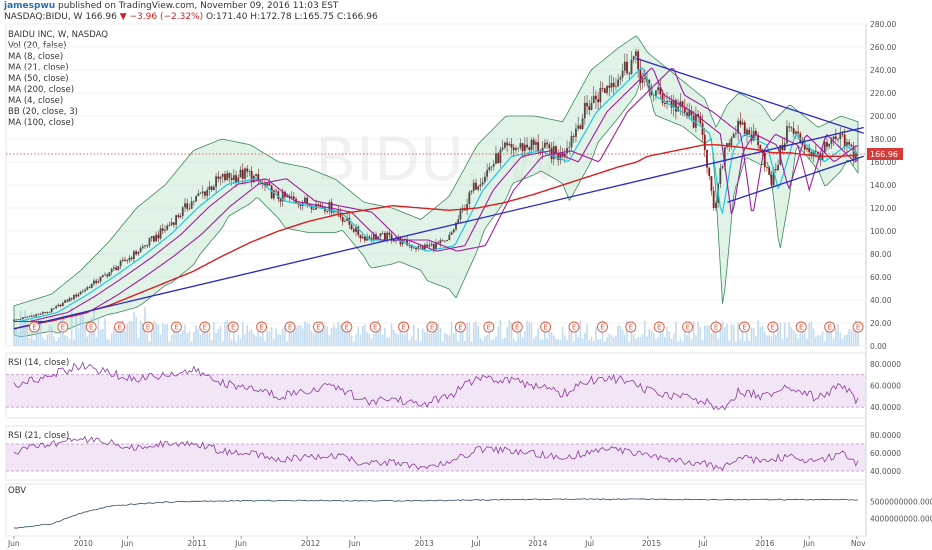 The image size is (932, 550). Describe the element at coordinates (166, 17) in the screenshot. I see `price-change: −3.96 (−2.32%)` at that location.